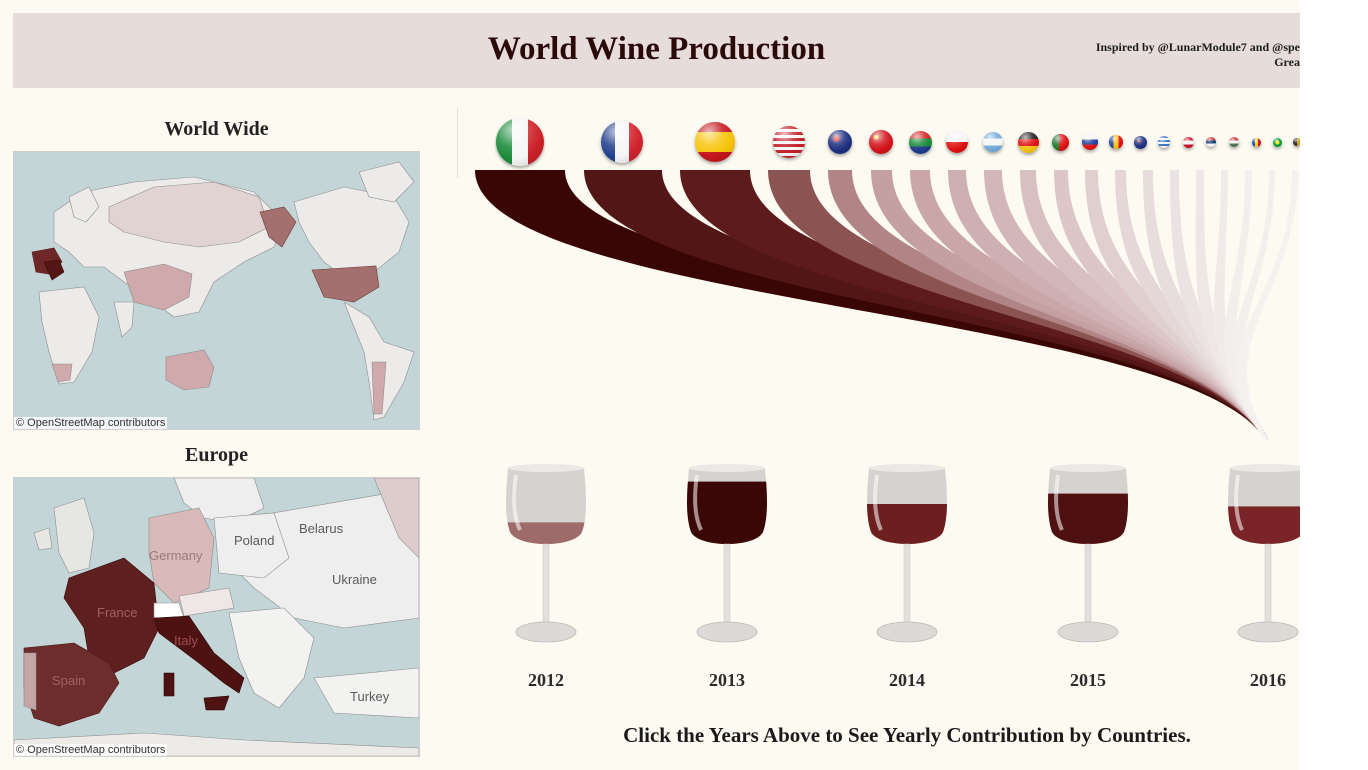 The width and height of the screenshot is (1368, 770). I want to click on greece-flag-icon, so click(1164, 142).